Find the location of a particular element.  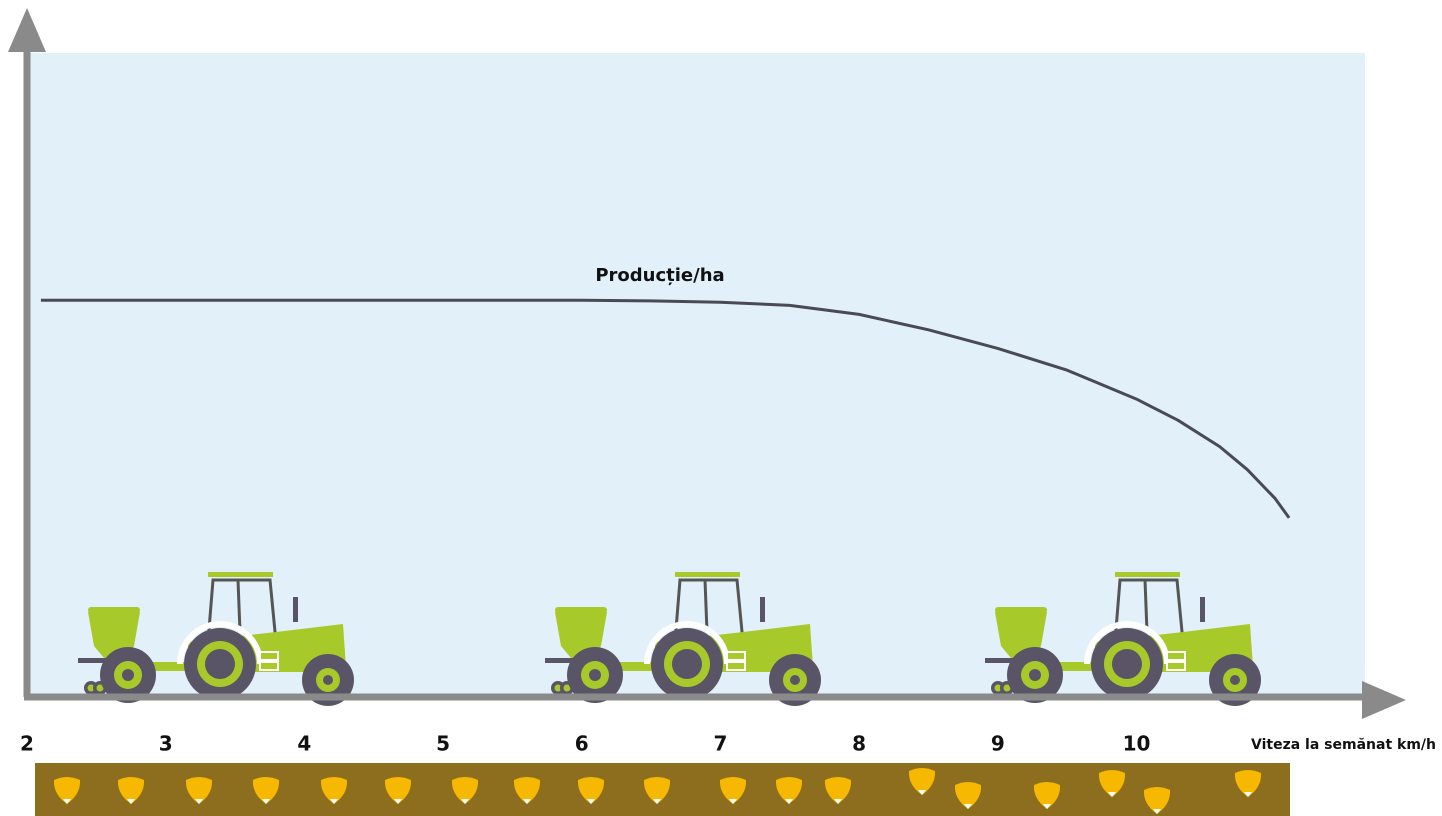

x-tick-label: 6 is located at coordinates (582, 744).